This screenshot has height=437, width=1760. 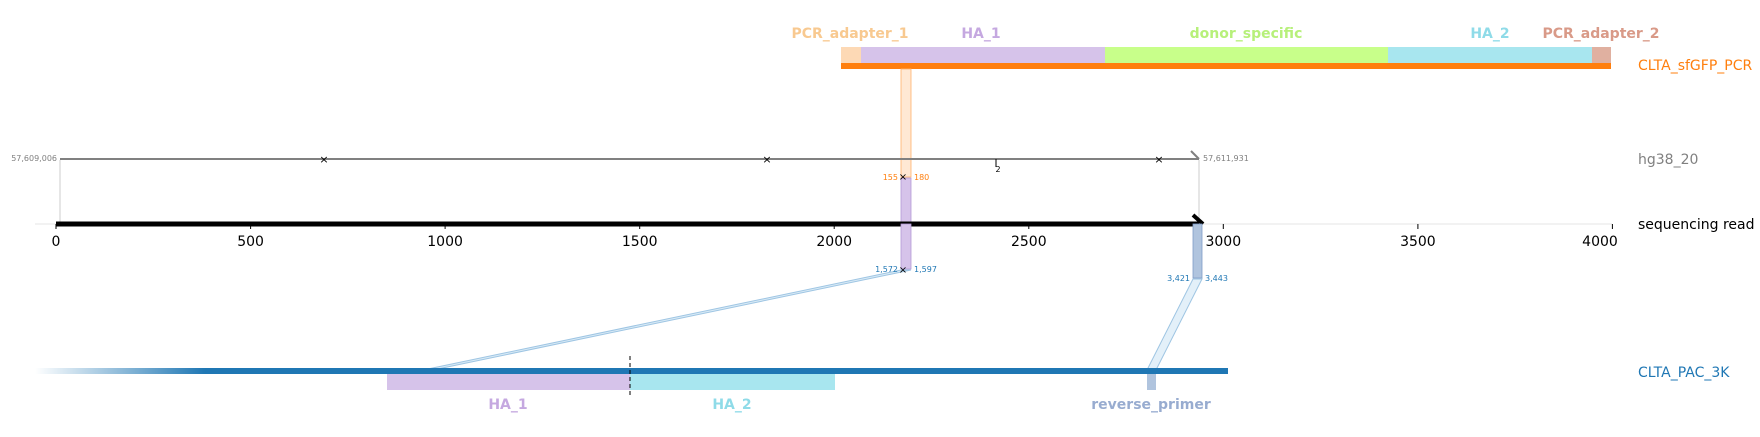 What do you see at coordinates (1216, 278) in the screenshot?
I see `pac-alignment-2-end-label: 3,443` at bounding box center [1216, 278].